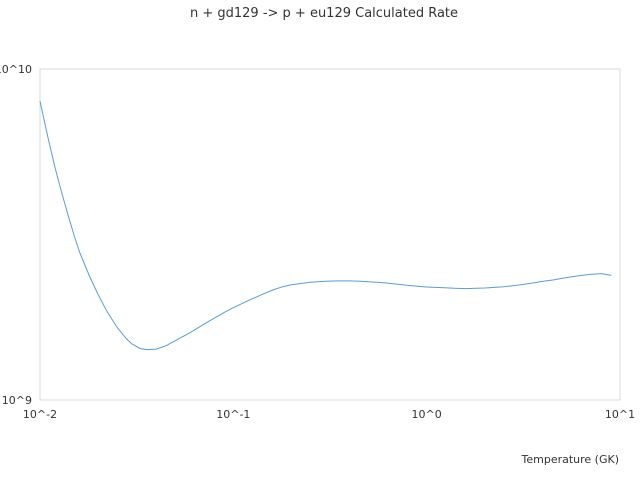 Image resolution: width=640 pixels, height=480 pixels. What do you see at coordinates (40, 414) in the screenshot?
I see `x-tick-label: 10^-2` at bounding box center [40, 414].